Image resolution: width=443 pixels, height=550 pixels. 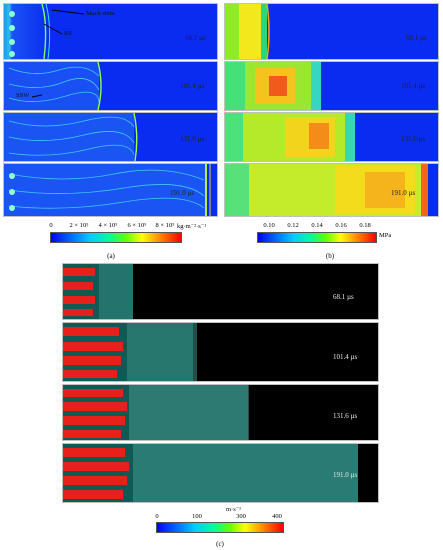 I want to click on annotation-rs: RS, so click(x=68, y=33).